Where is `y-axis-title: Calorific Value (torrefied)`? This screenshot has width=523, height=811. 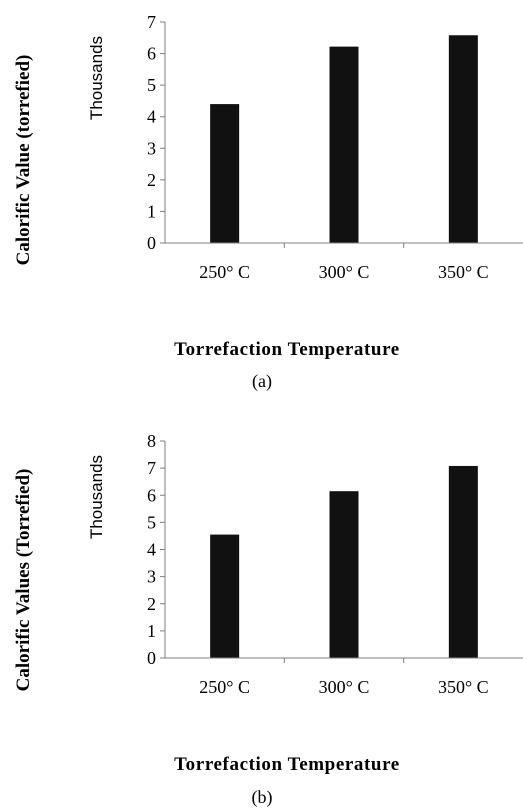 y-axis-title: Calorific Value (torrefied) is located at coordinates (23, 160).